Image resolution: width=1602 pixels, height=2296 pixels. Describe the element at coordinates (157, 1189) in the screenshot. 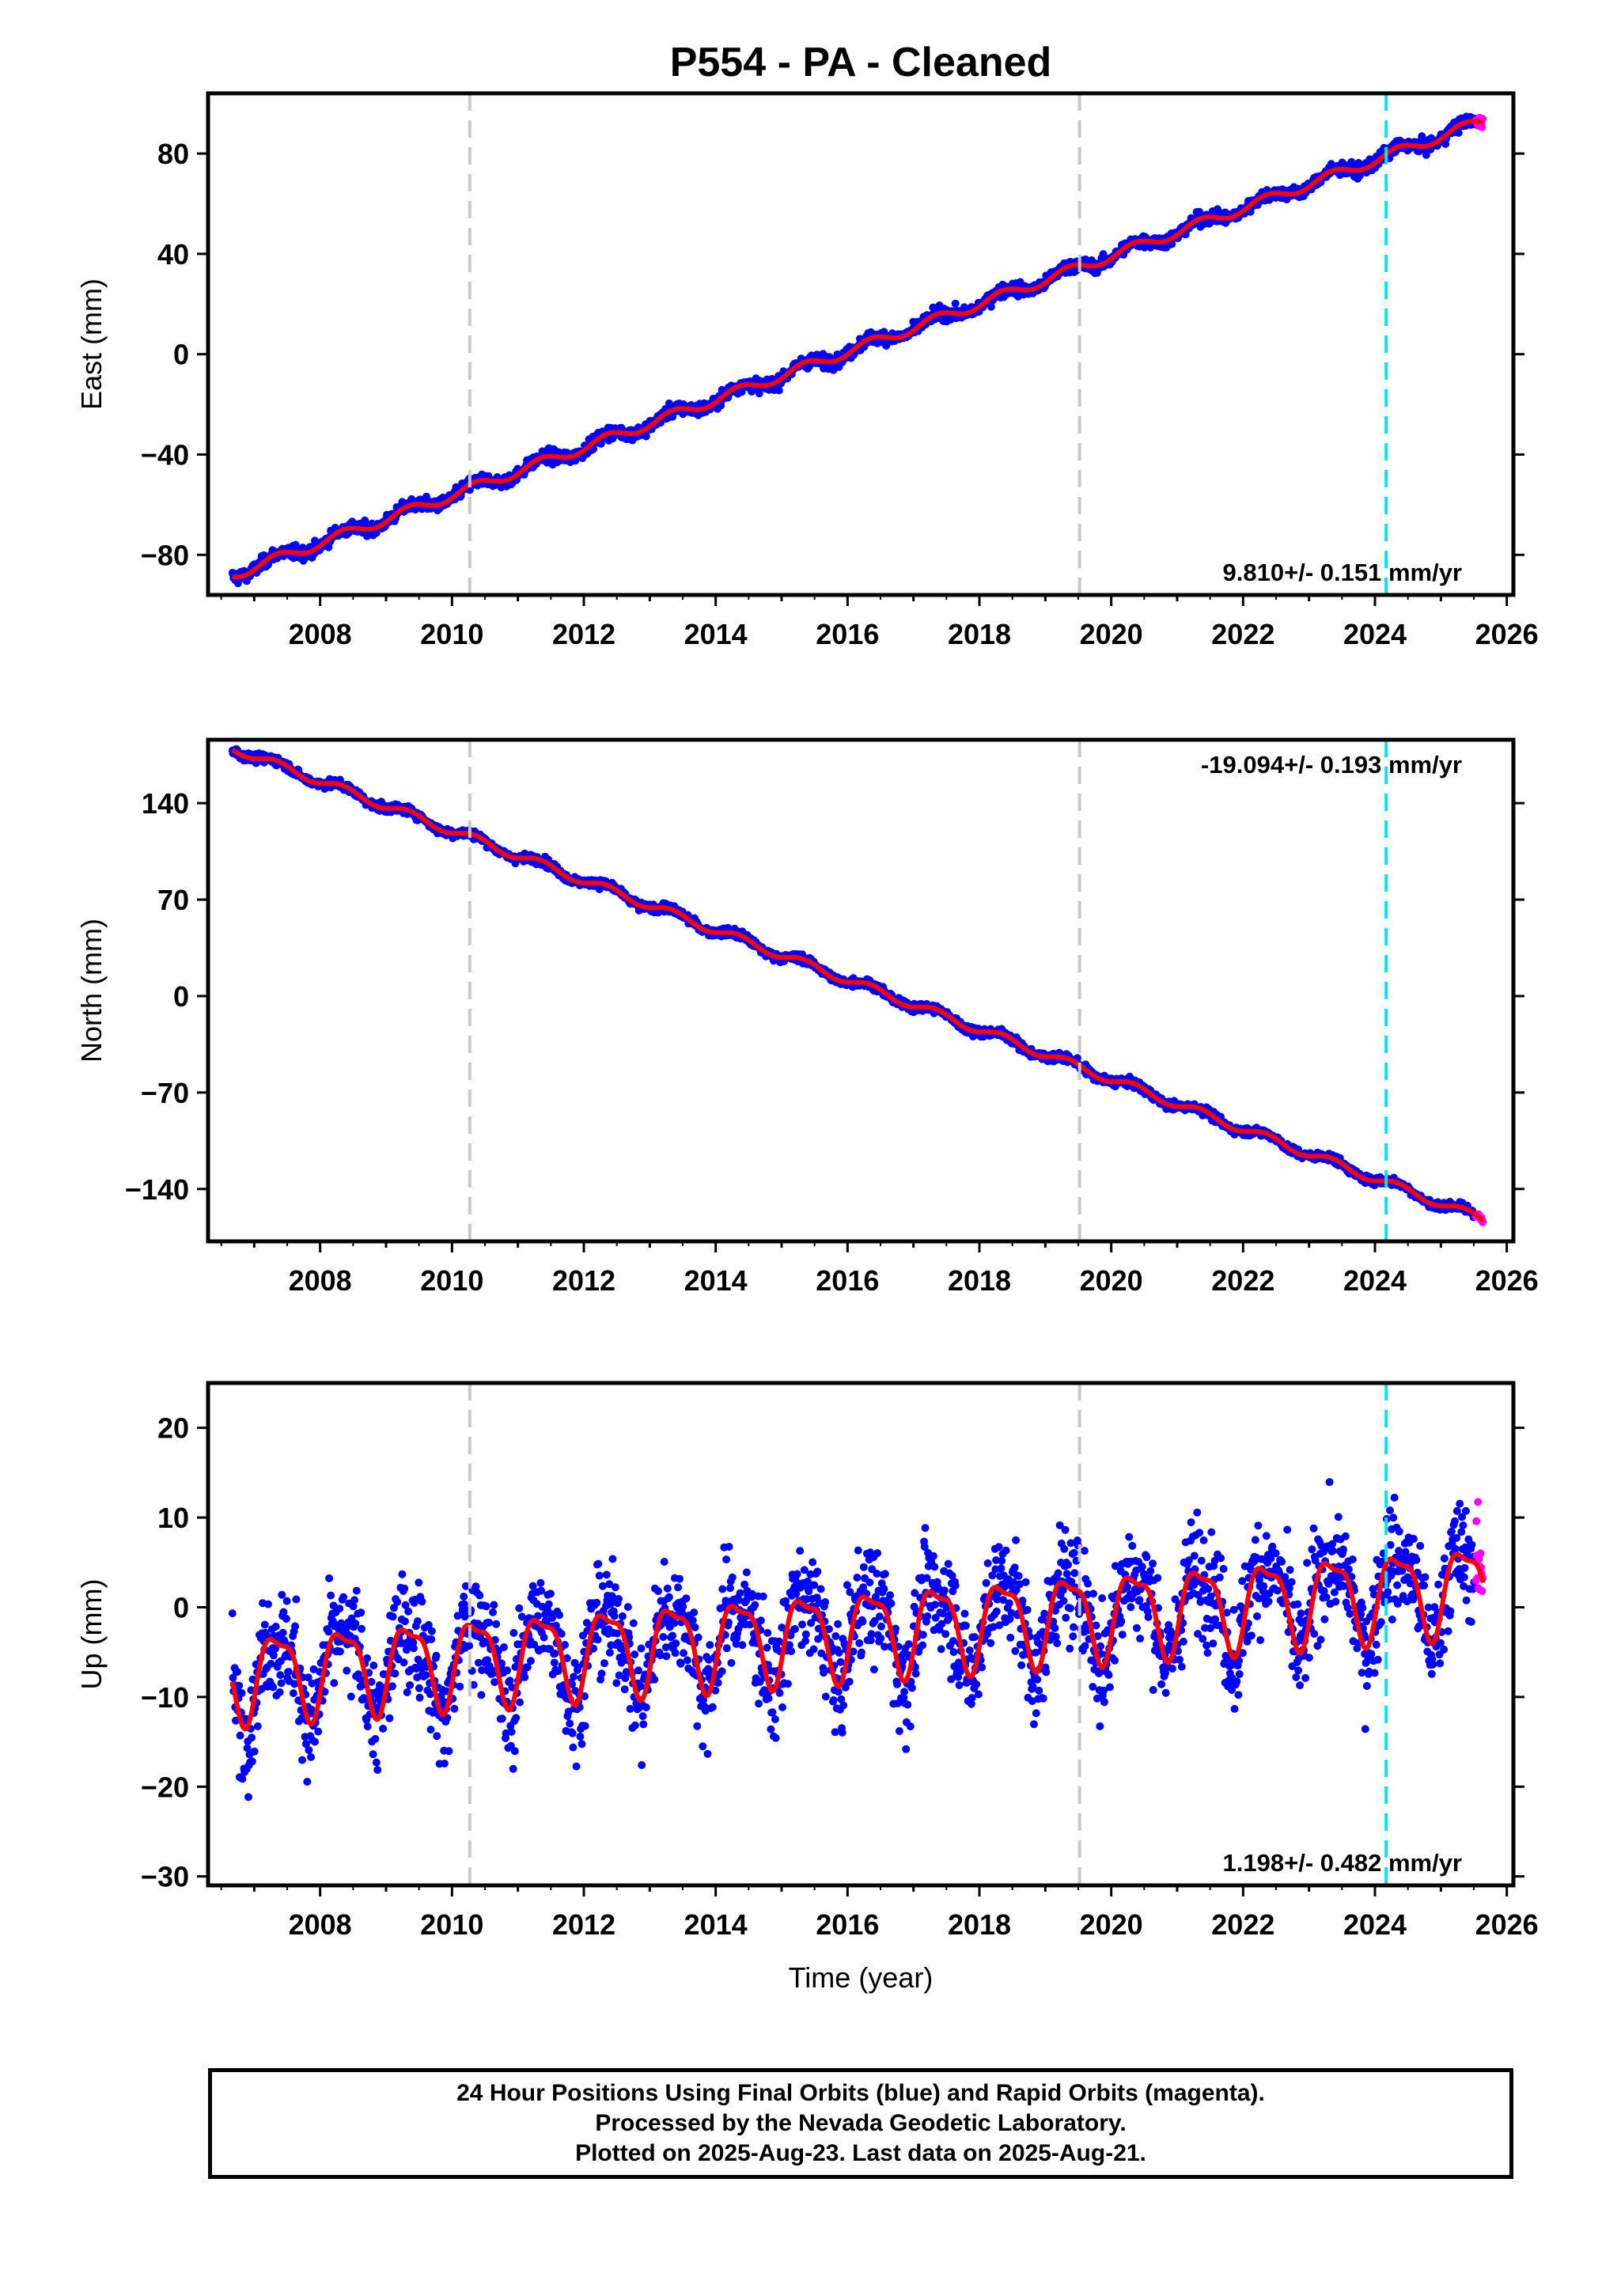

I see `y-tick-label-north: −140` at that location.